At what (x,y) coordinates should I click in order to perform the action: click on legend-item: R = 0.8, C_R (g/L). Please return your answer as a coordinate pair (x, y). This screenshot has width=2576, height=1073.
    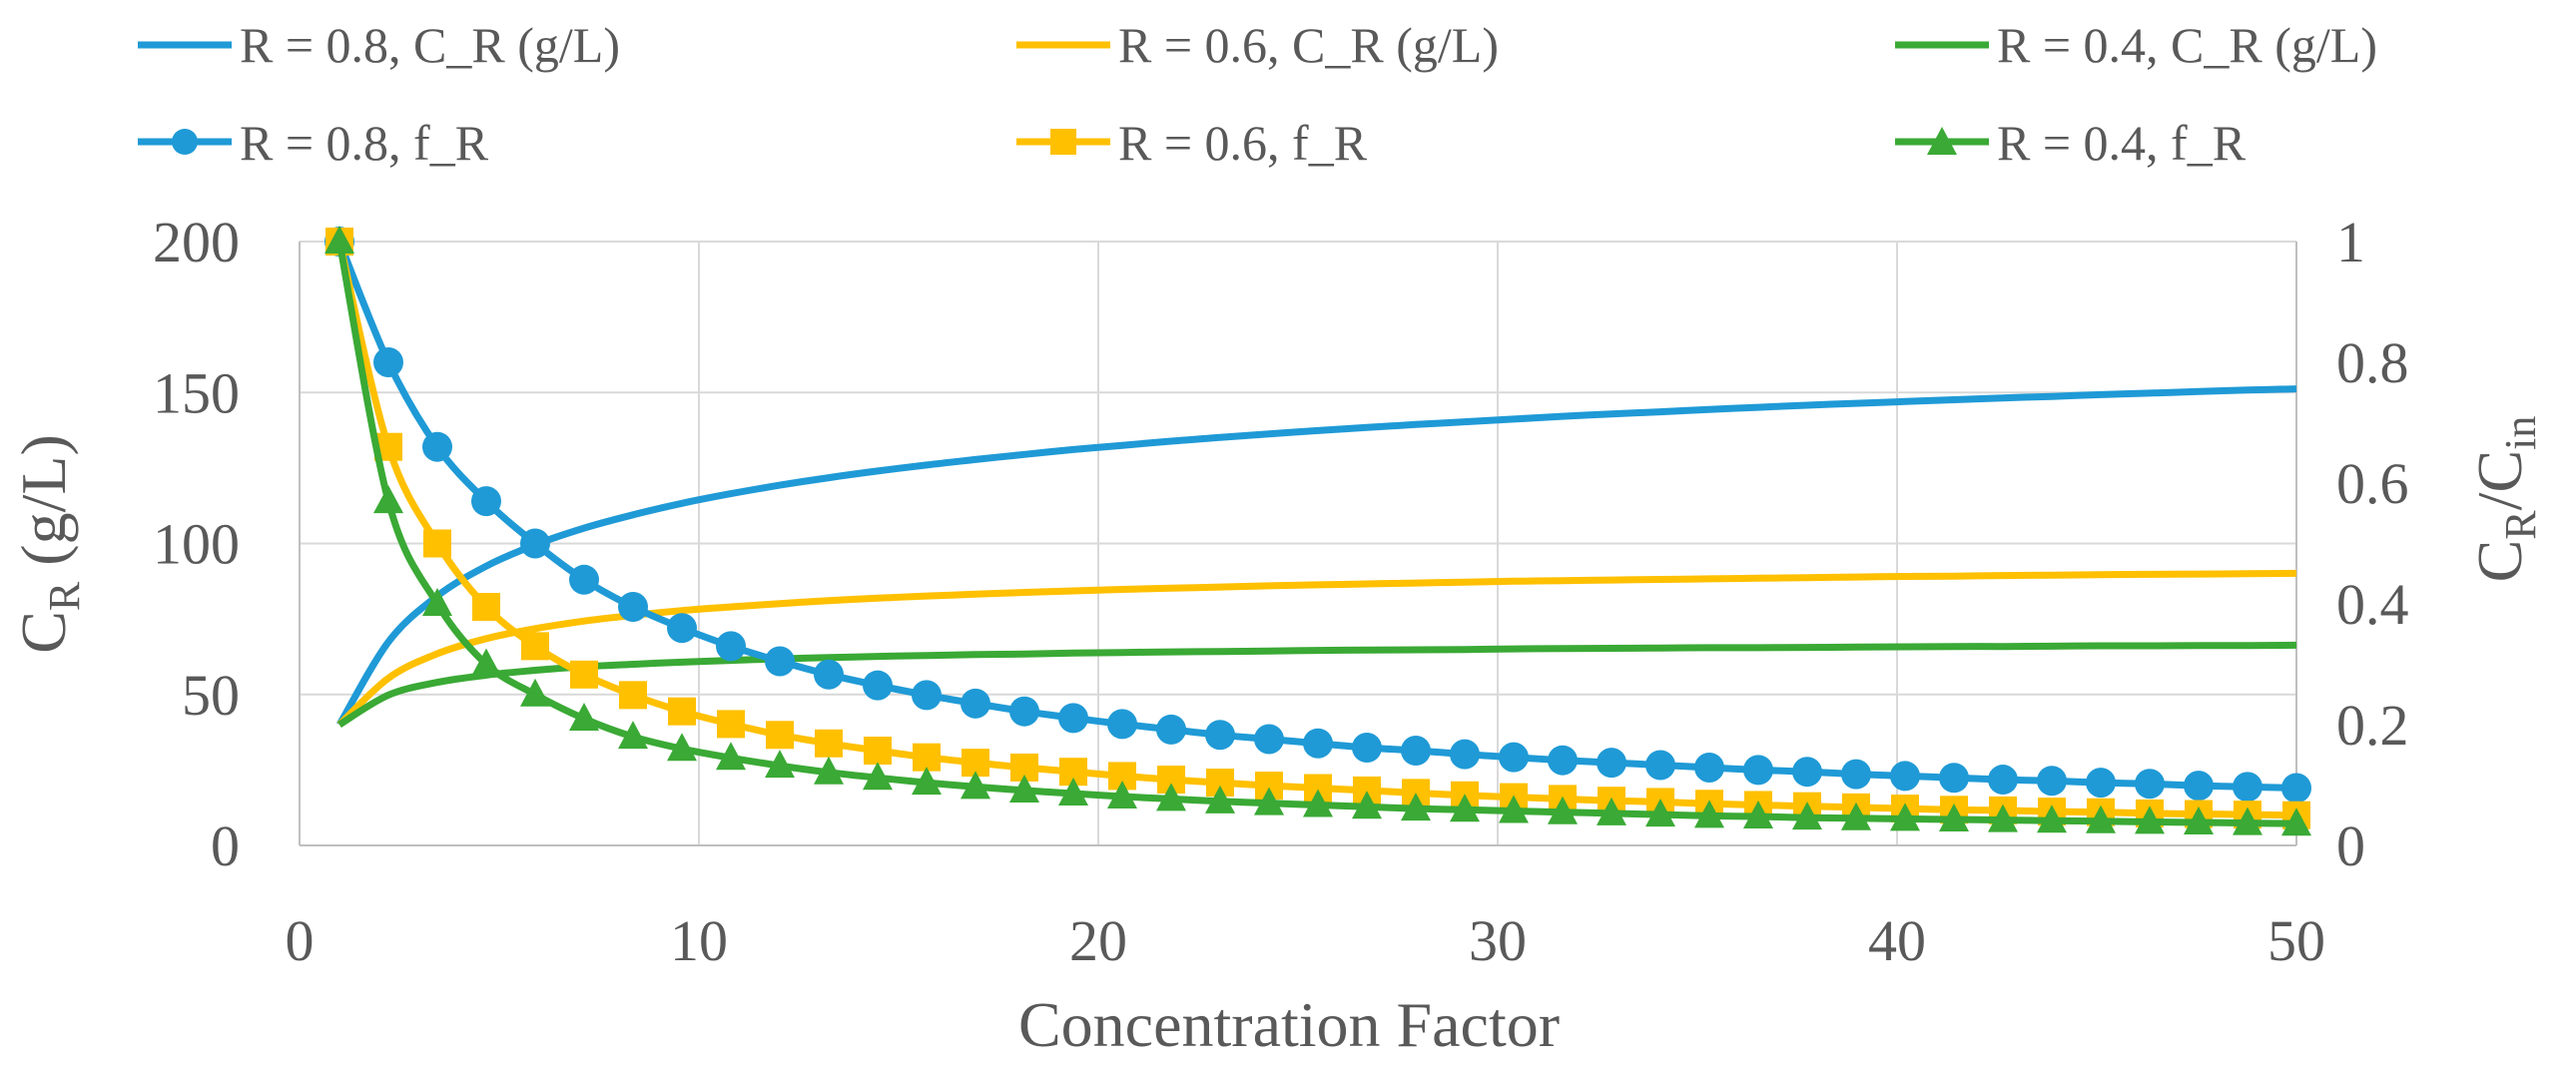
    Looking at the image, I should click on (379, 45).